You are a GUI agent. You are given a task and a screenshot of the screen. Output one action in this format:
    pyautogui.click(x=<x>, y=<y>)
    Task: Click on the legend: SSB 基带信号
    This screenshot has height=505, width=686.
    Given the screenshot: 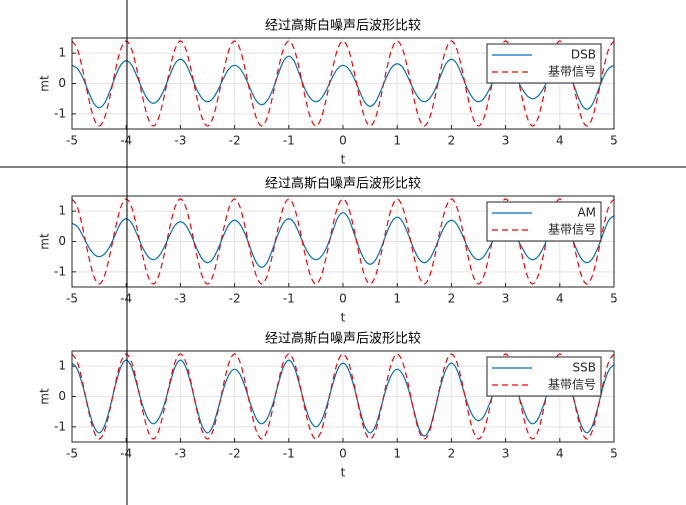 What is the action you would take?
    pyautogui.click(x=544, y=376)
    